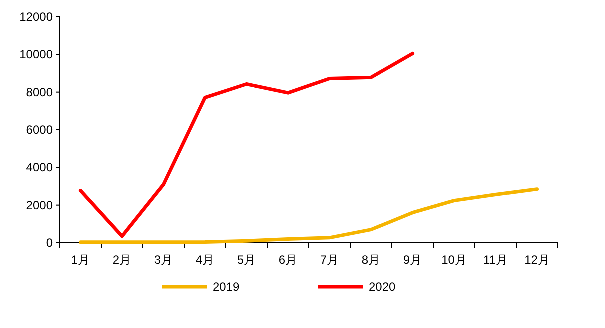 This screenshot has width=605, height=328. Describe the element at coordinates (454, 260) in the screenshot. I see `x-tick-label: 10月` at that location.